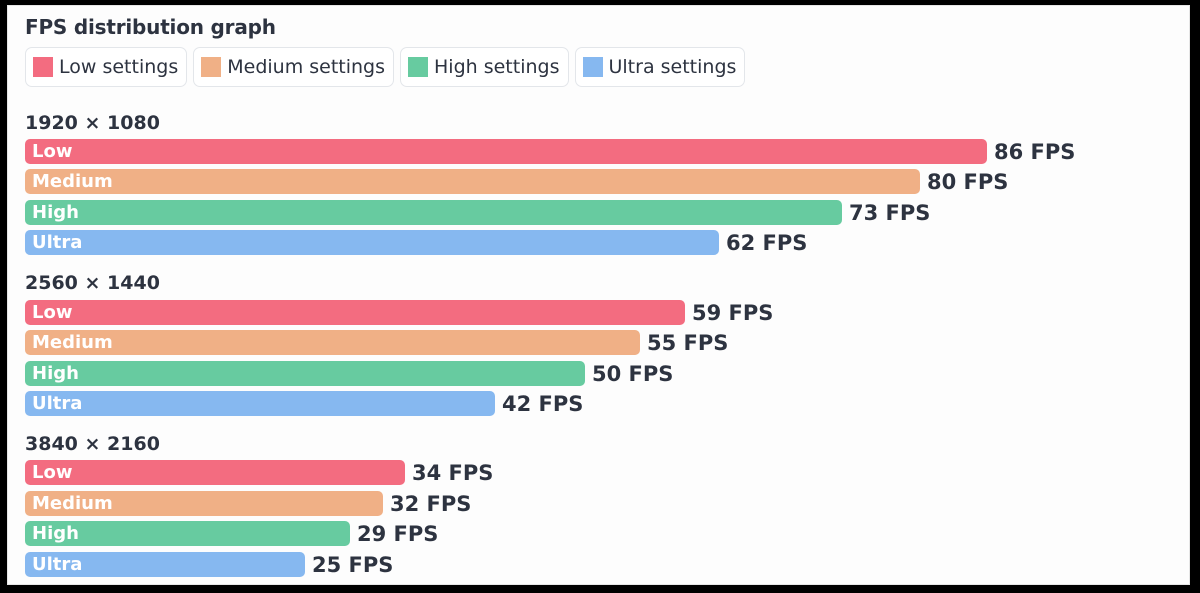 Image resolution: width=1200 pixels, height=593 pixels. I want to click on bar-value: 25 FPS, so click(353, 564).